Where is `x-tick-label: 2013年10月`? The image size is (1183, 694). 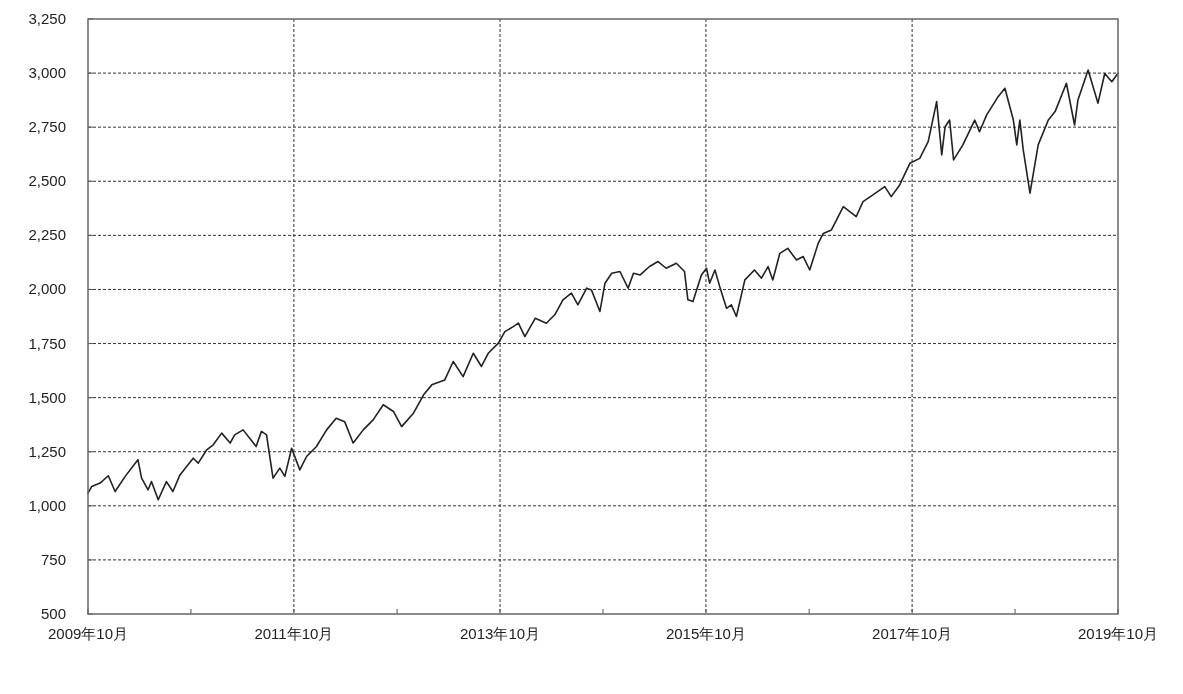
x-tick-label: 2013年10月 is located at coordinates (500, 633).